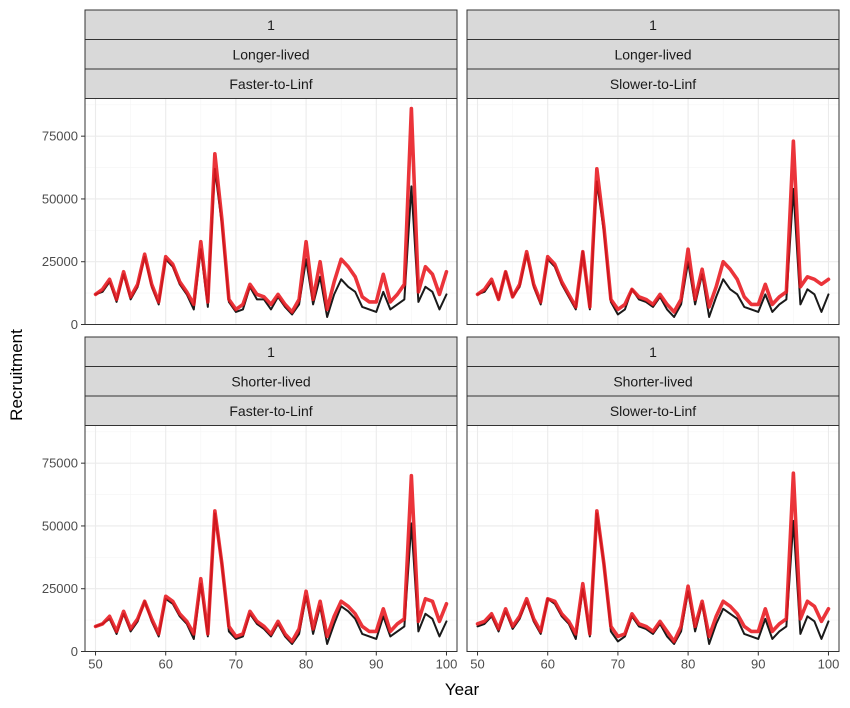 Image resolution: width=850 pixels, height=708 pixels. I want to click on y-axis-title: Recruitment, so click(16, 375).